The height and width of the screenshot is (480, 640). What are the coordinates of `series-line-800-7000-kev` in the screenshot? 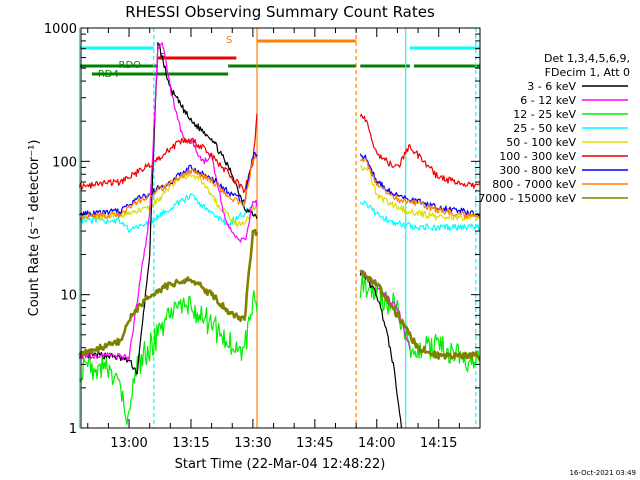 It's located at (280, 187).